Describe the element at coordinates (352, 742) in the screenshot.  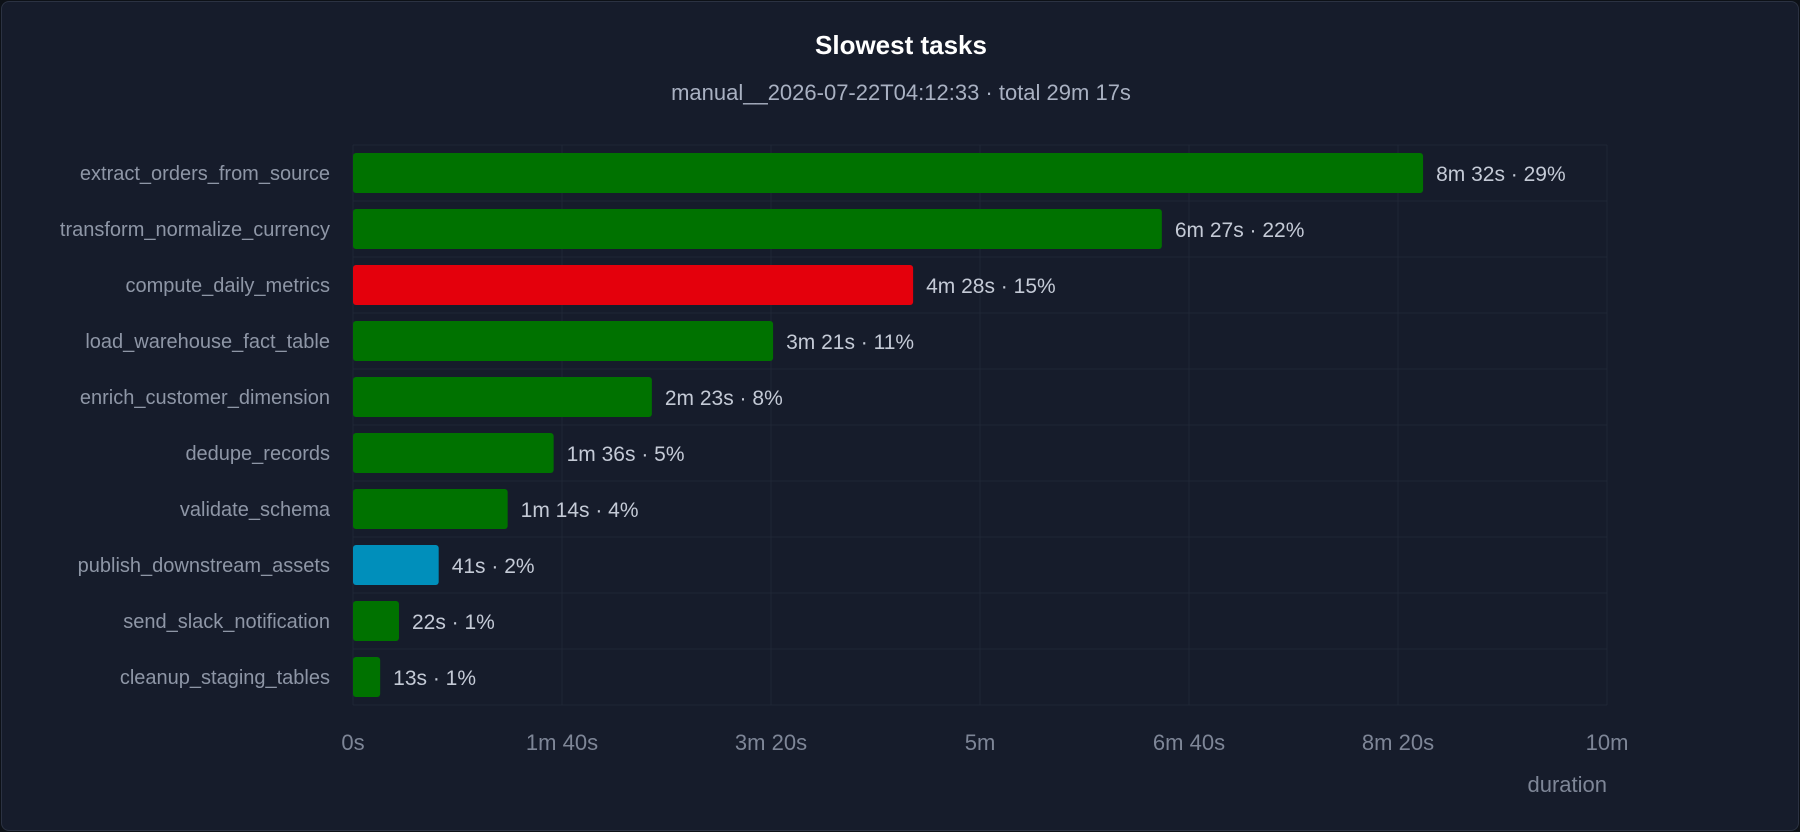
I see `x-tick-label: 0s` at that location.